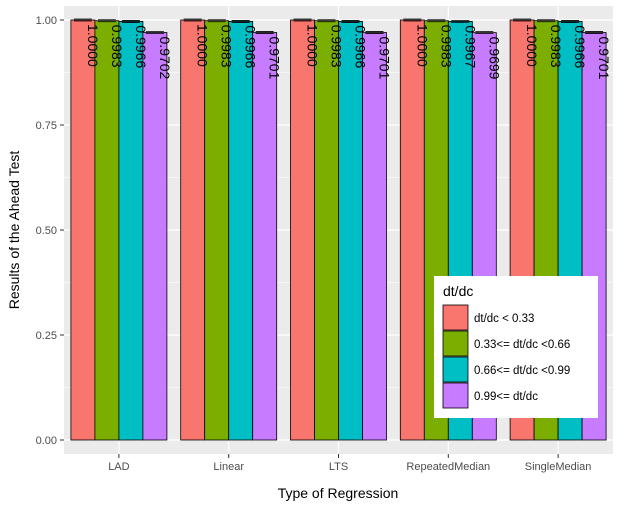 This screenshot has width=619, height=510. Describe the element at coordinates (458, 291) in the screenshot. I see `legend-title: dt/dc` at that location.